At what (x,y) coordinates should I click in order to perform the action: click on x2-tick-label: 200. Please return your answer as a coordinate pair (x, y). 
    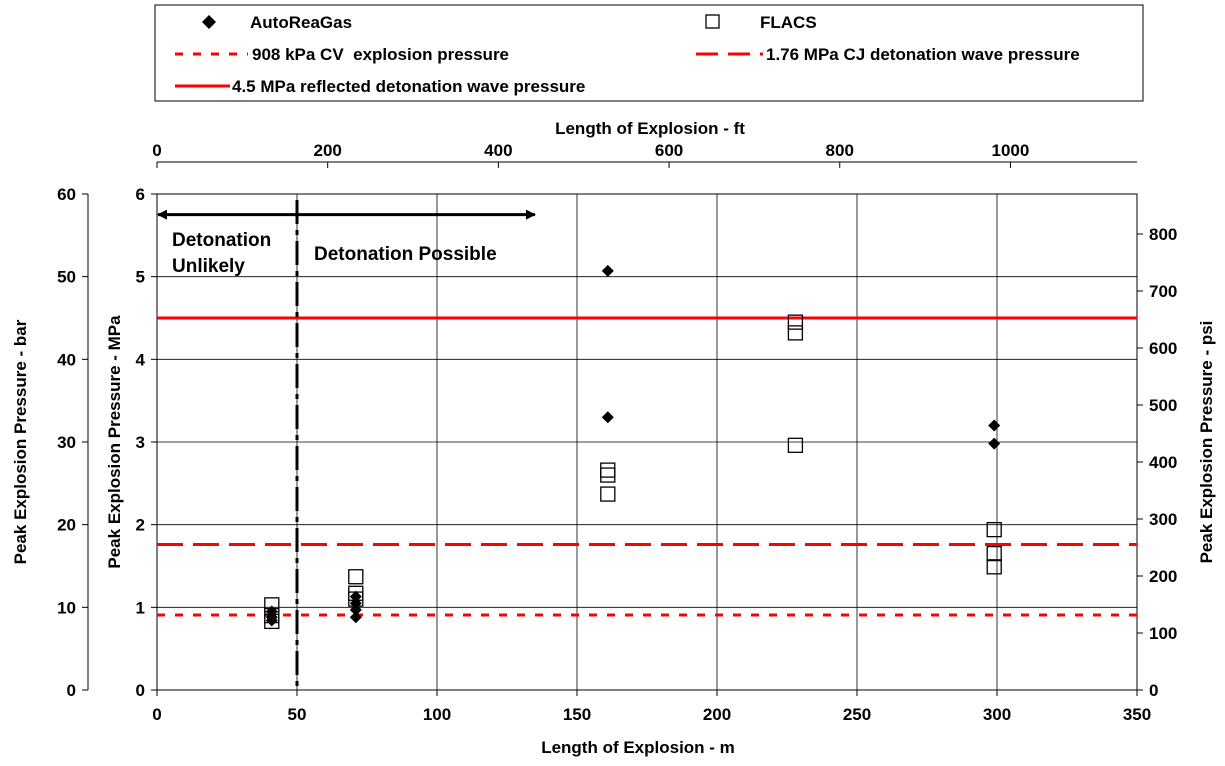
    Looking at the image, I should click on (327, 150).